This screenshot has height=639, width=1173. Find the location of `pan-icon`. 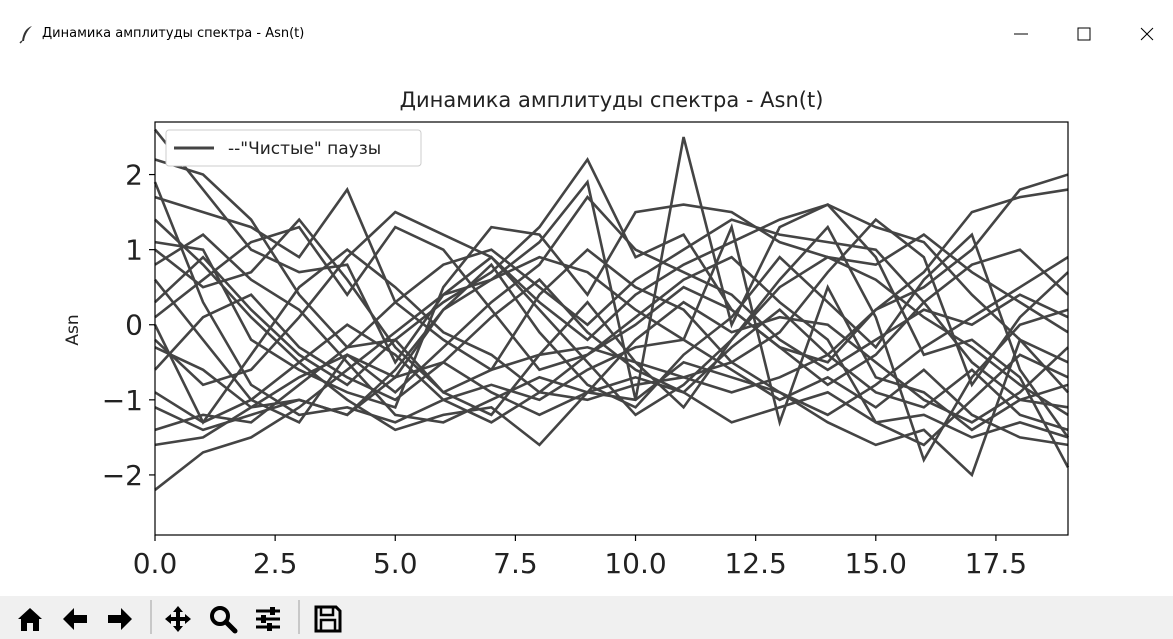

pan-icon is located at coordinates (178, 619).